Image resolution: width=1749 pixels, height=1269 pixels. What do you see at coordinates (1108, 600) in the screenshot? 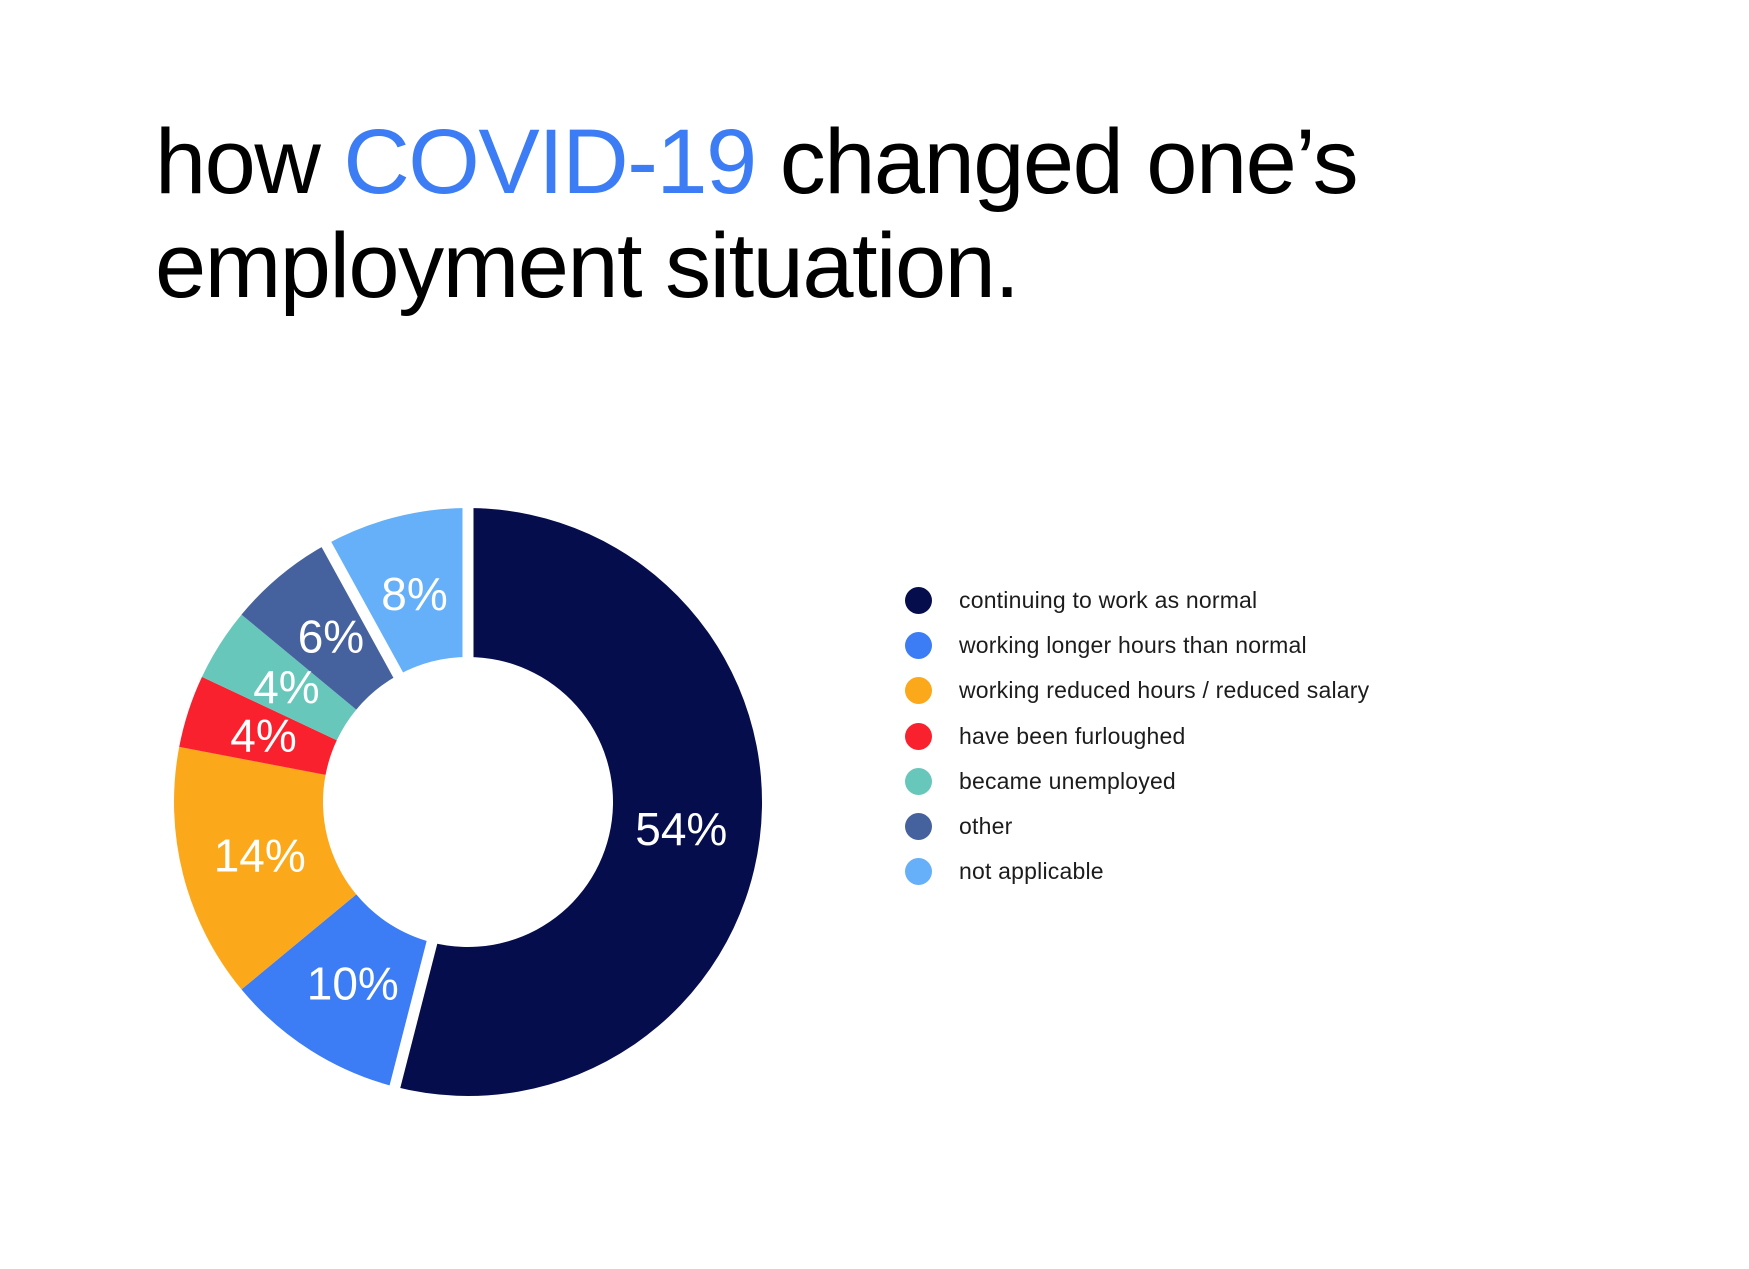
I see `legend-label: continuing to work as normal` at bounding box center [1108, 600].